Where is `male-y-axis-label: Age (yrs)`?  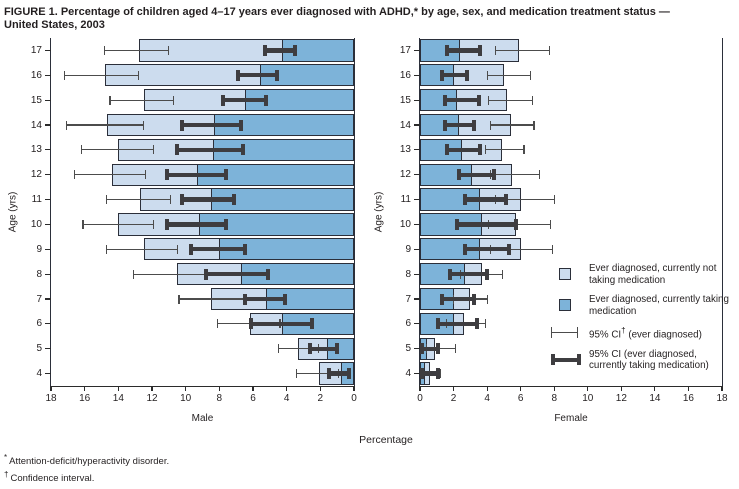
male-y-axis-label: Age (yrs) is located at coordinates (13, 212).